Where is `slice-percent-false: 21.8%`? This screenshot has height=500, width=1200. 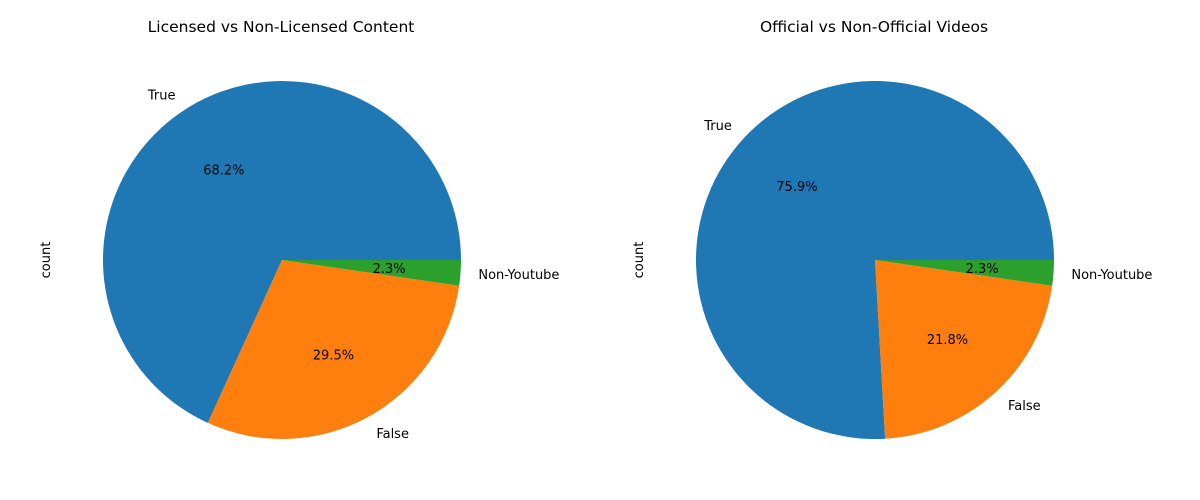 slice-percent-false: 21.8% is located at coordinates (947, 340).